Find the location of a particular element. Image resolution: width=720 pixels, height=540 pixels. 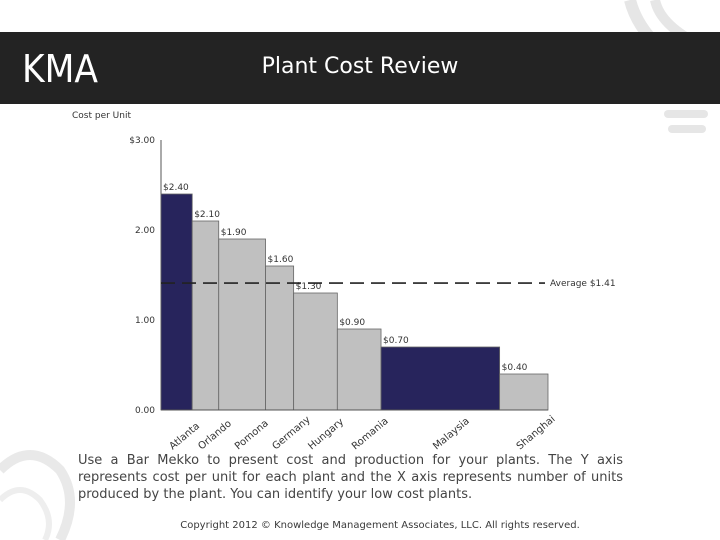

category-label-romania: Romania is located at coordinates (370, 434).